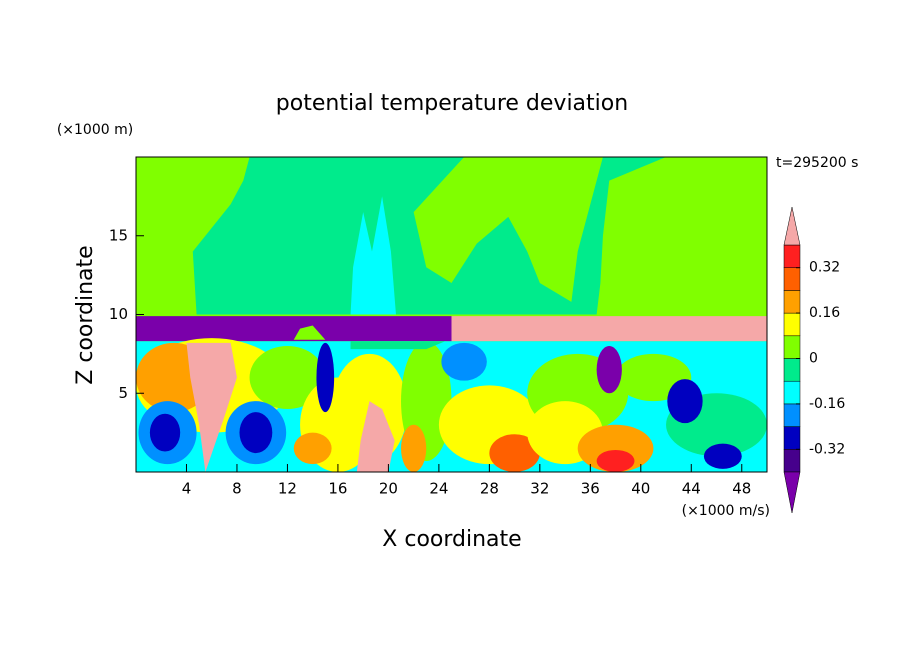 The height and width of the screenshot is (658, 904). Describe the element at coordinates (287, 489) in the screenshot. I see `x-tick-label: 12` at that location.